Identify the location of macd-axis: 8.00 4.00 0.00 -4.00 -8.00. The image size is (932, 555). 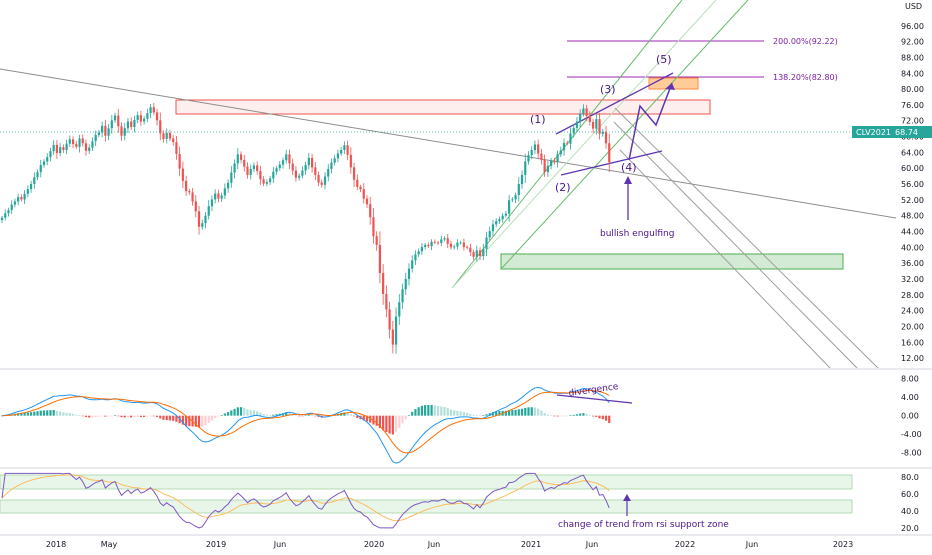
(911, 416).